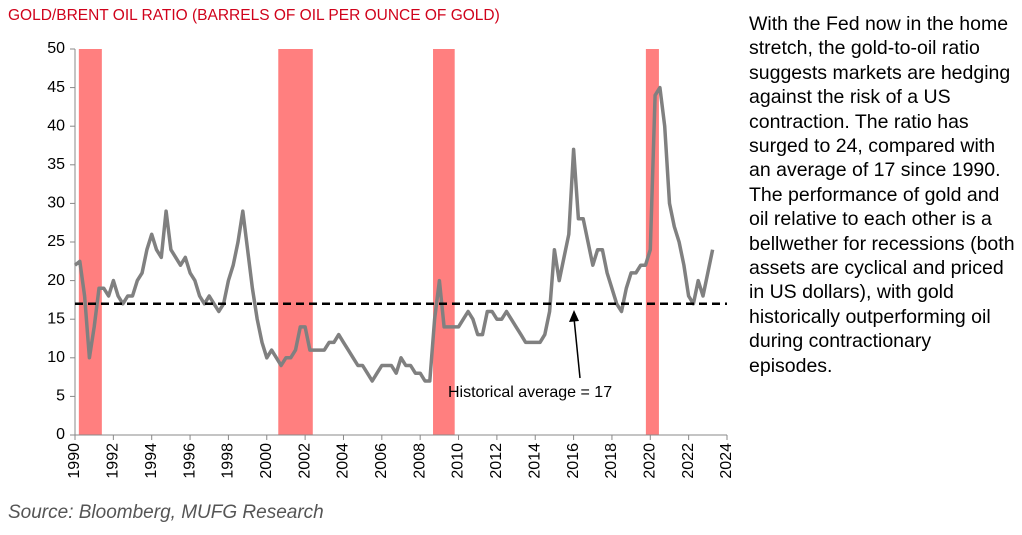 The height and width of the screenshot is (535, 1022). Describe the element at coordinates (189, 461) in the screenshot. I see `x-tick-label: 1996` at that location.